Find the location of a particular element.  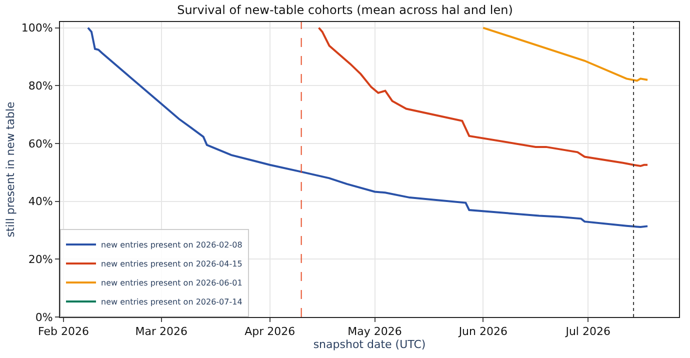

legend-label: new entries present on 2026-02-08 is located at coordinates (171, 245).